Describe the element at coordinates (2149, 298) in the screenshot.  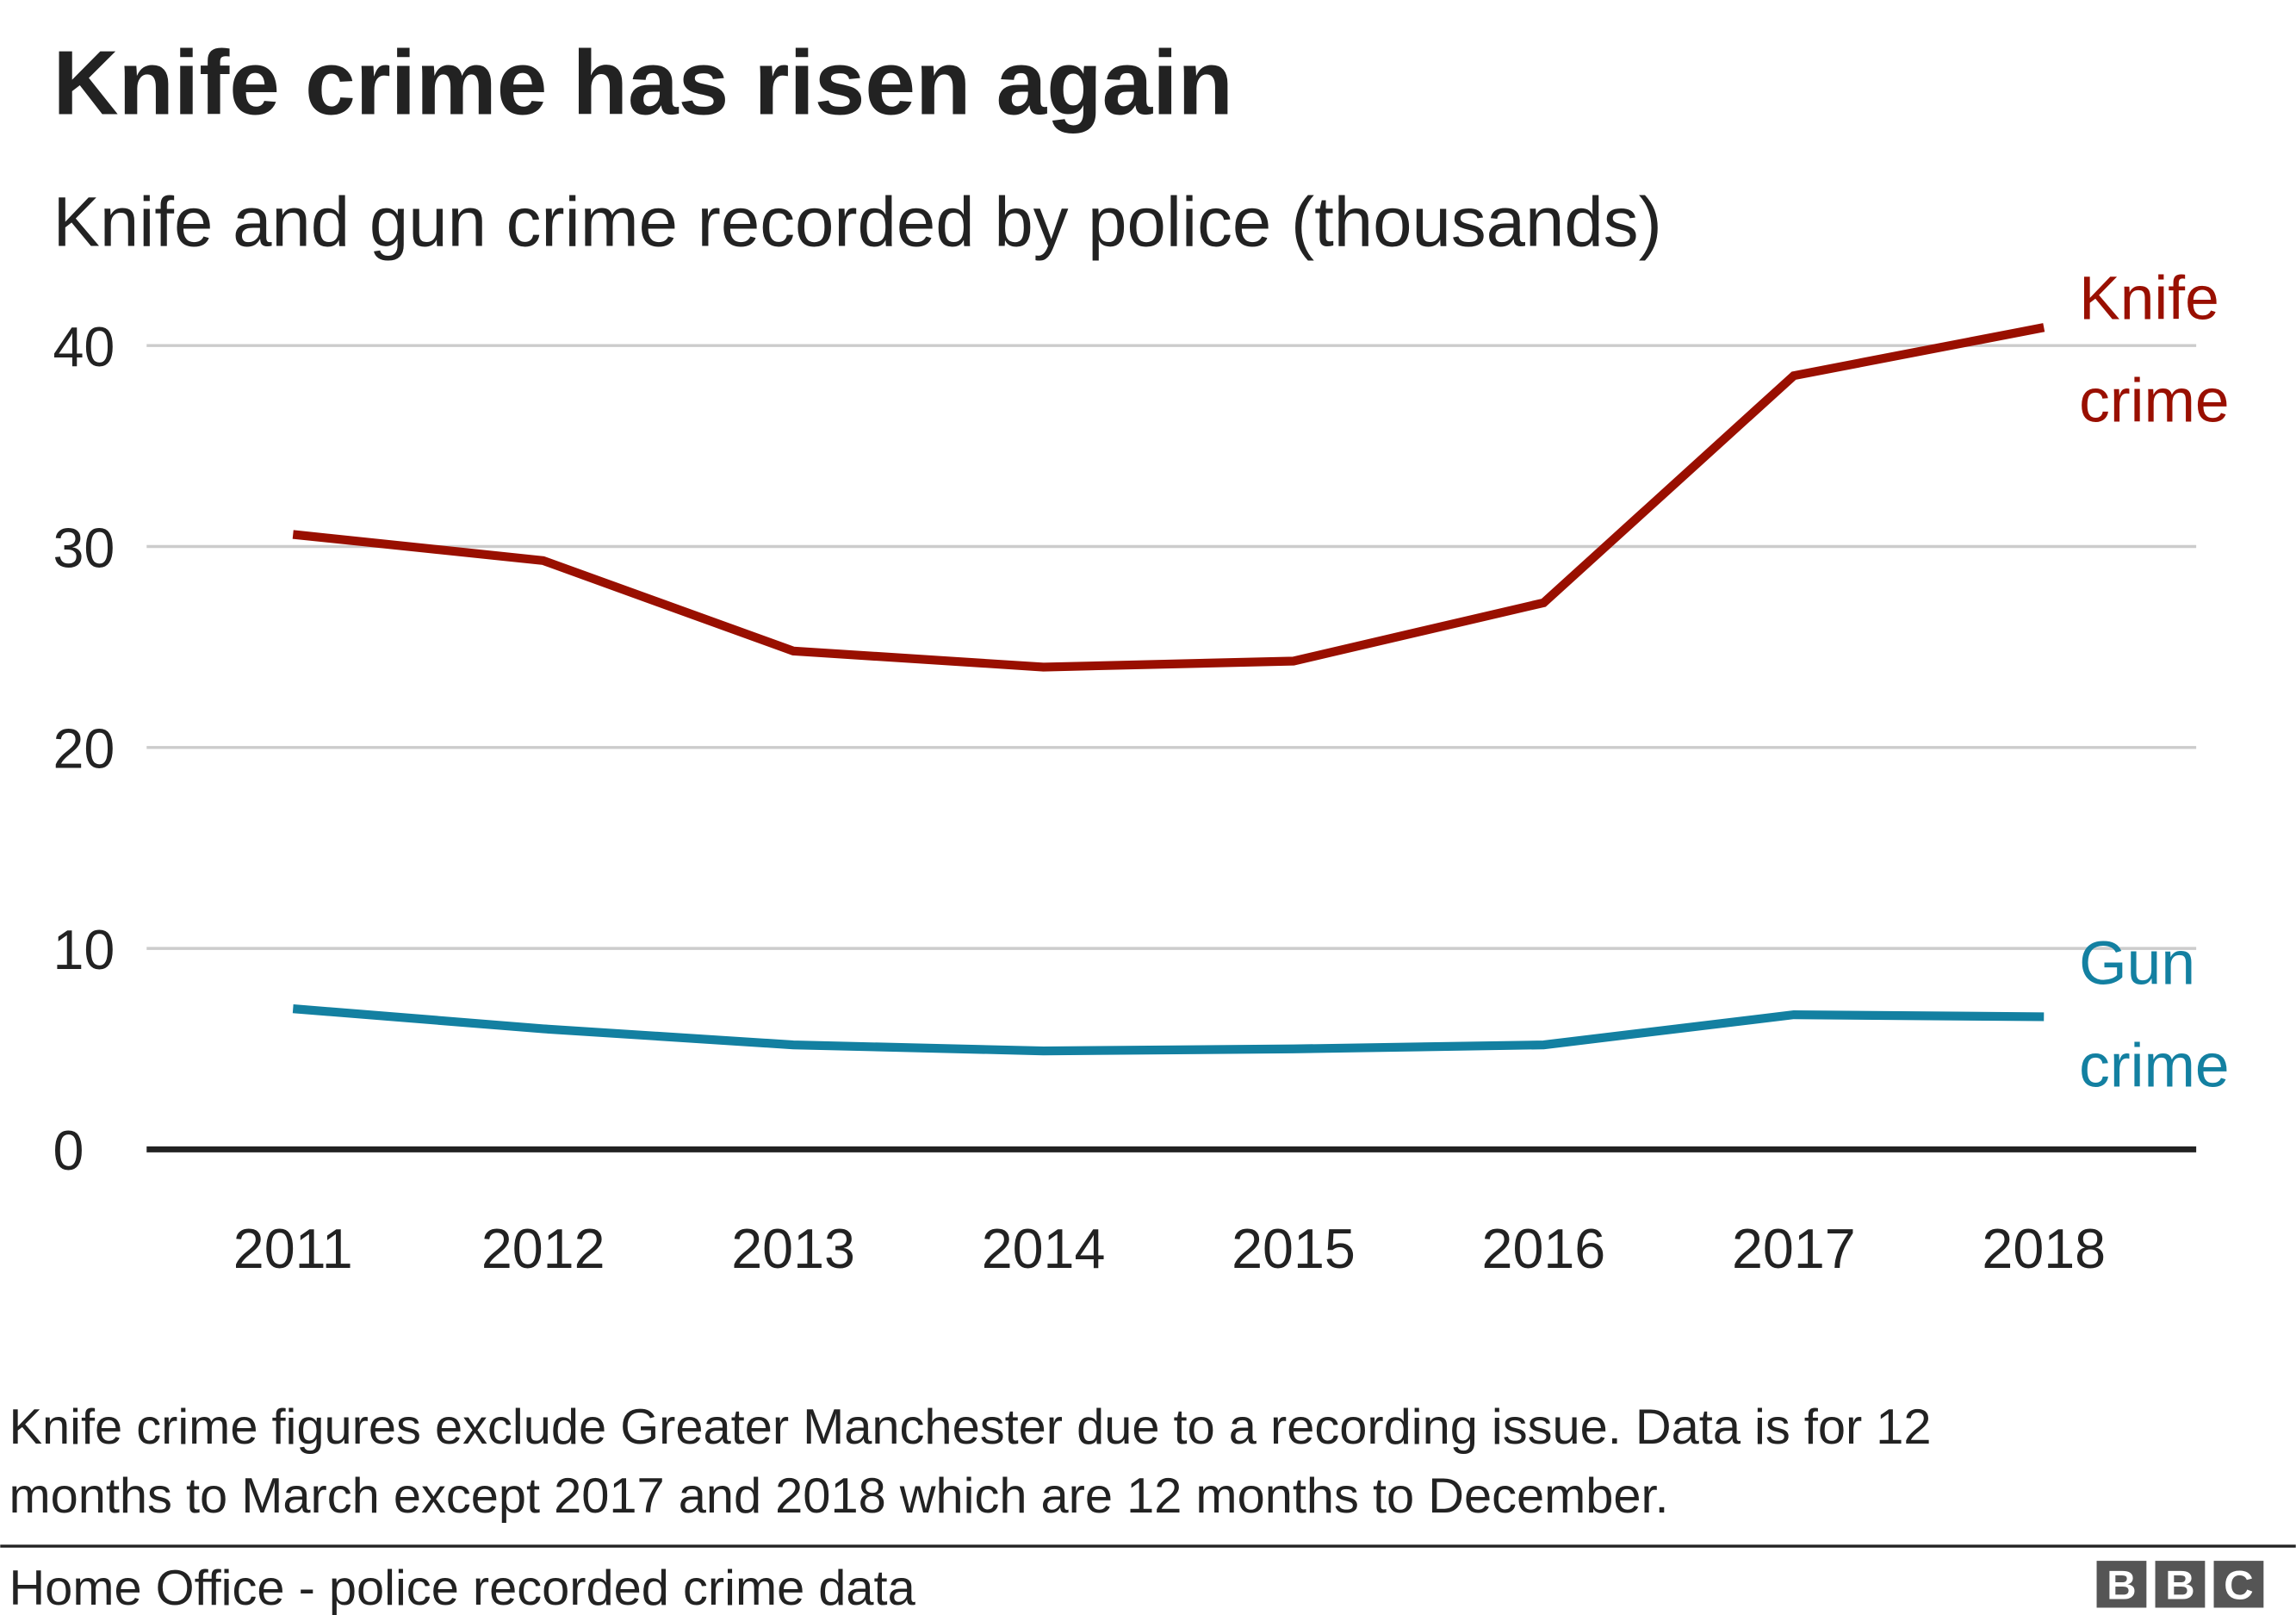
I see `series-label-line1: Knife` at that location.